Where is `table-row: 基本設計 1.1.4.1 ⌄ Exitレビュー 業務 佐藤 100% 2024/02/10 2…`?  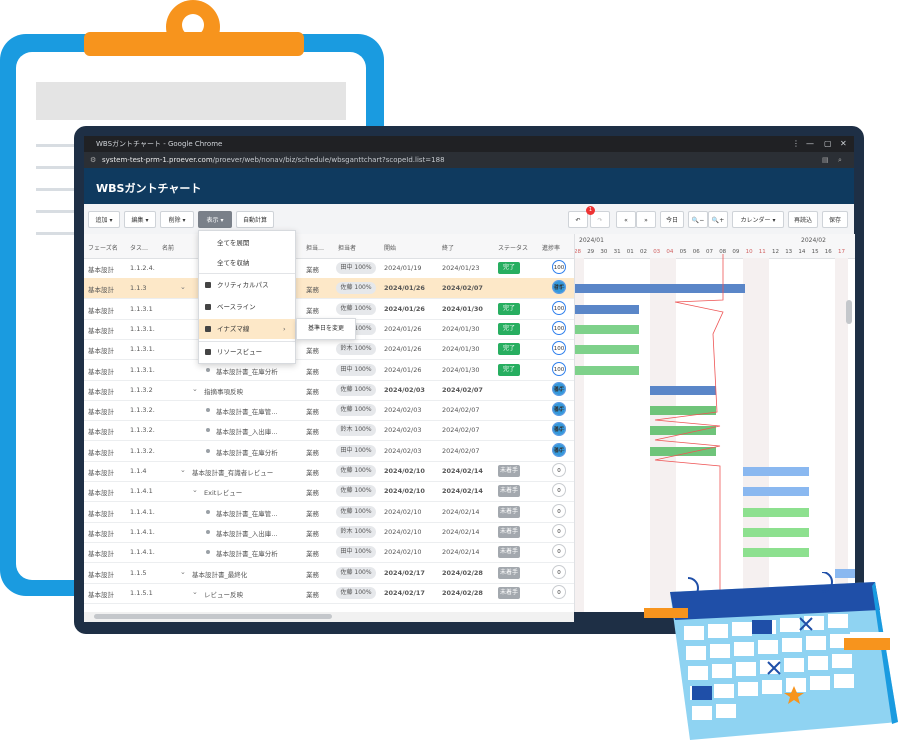
table-row: 基本設計 1.1.4.1 ⌄ Exitレビュー 業務 佐藤 100% 2024/02/10 2… is located at coordinates (329, 492).